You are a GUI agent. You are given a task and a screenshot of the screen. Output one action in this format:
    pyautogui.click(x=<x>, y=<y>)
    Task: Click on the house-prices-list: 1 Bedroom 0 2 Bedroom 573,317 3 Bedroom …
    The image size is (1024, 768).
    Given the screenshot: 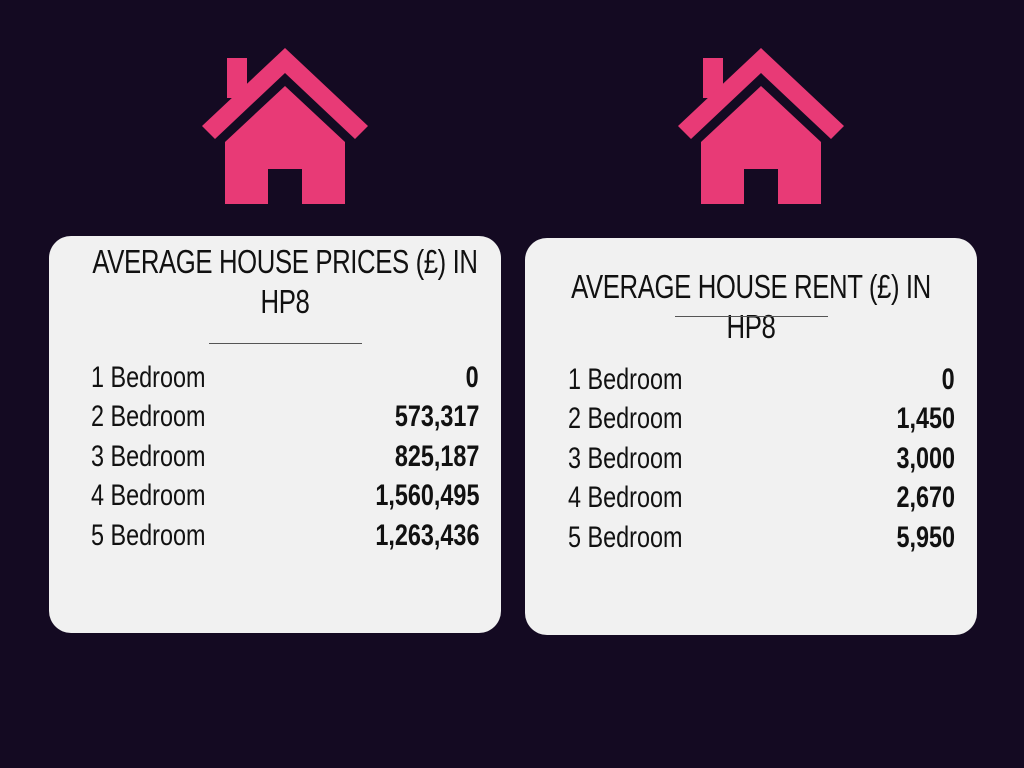 What is the action you would take?
    pyautogui.click(x=285, y=458)
    